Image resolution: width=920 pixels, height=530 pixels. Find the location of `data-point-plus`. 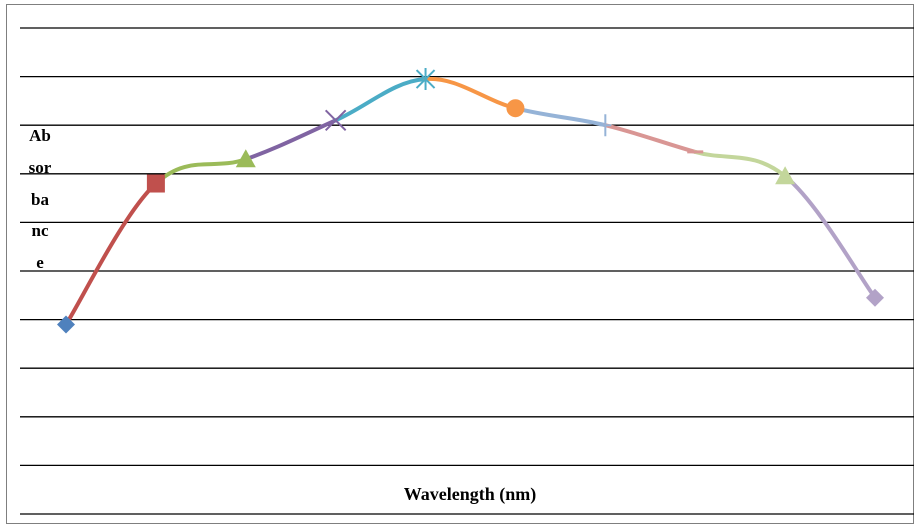

data-point-plus is located at coordinates (605, 125).